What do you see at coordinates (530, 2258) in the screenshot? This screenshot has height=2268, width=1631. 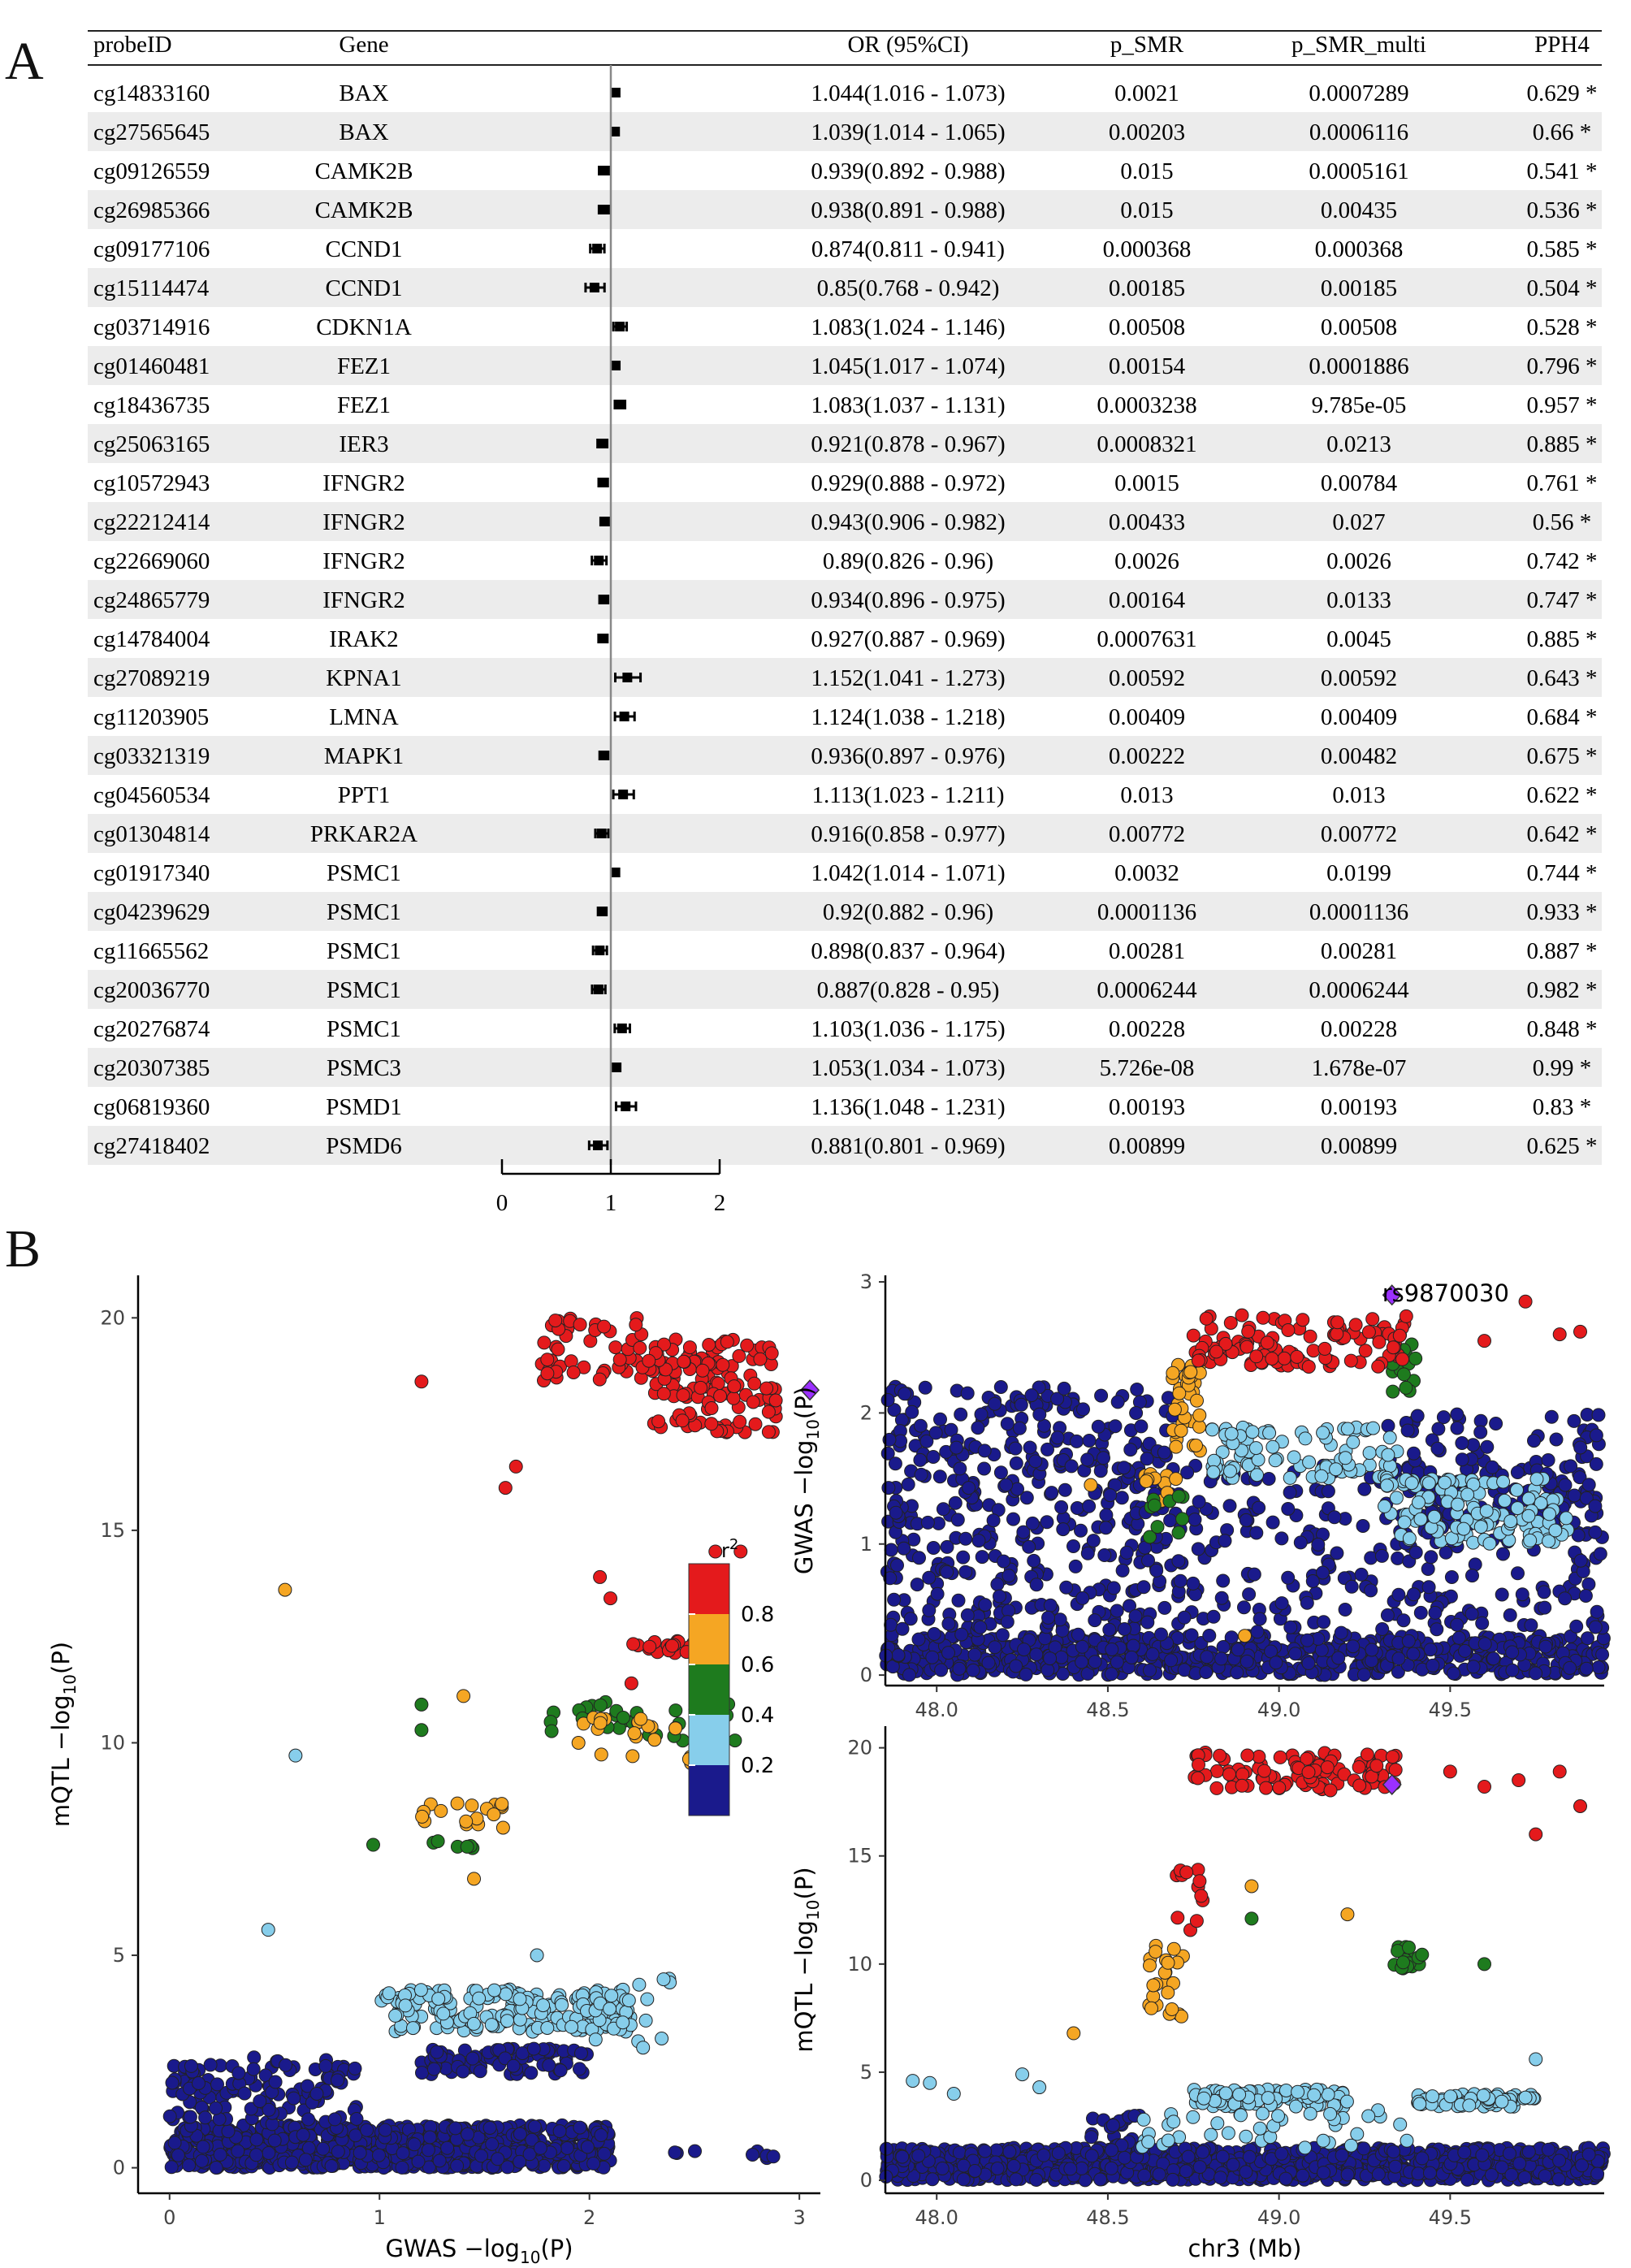 I see `x-axis-title-sub: 10` at bounding box center [530, 2258].